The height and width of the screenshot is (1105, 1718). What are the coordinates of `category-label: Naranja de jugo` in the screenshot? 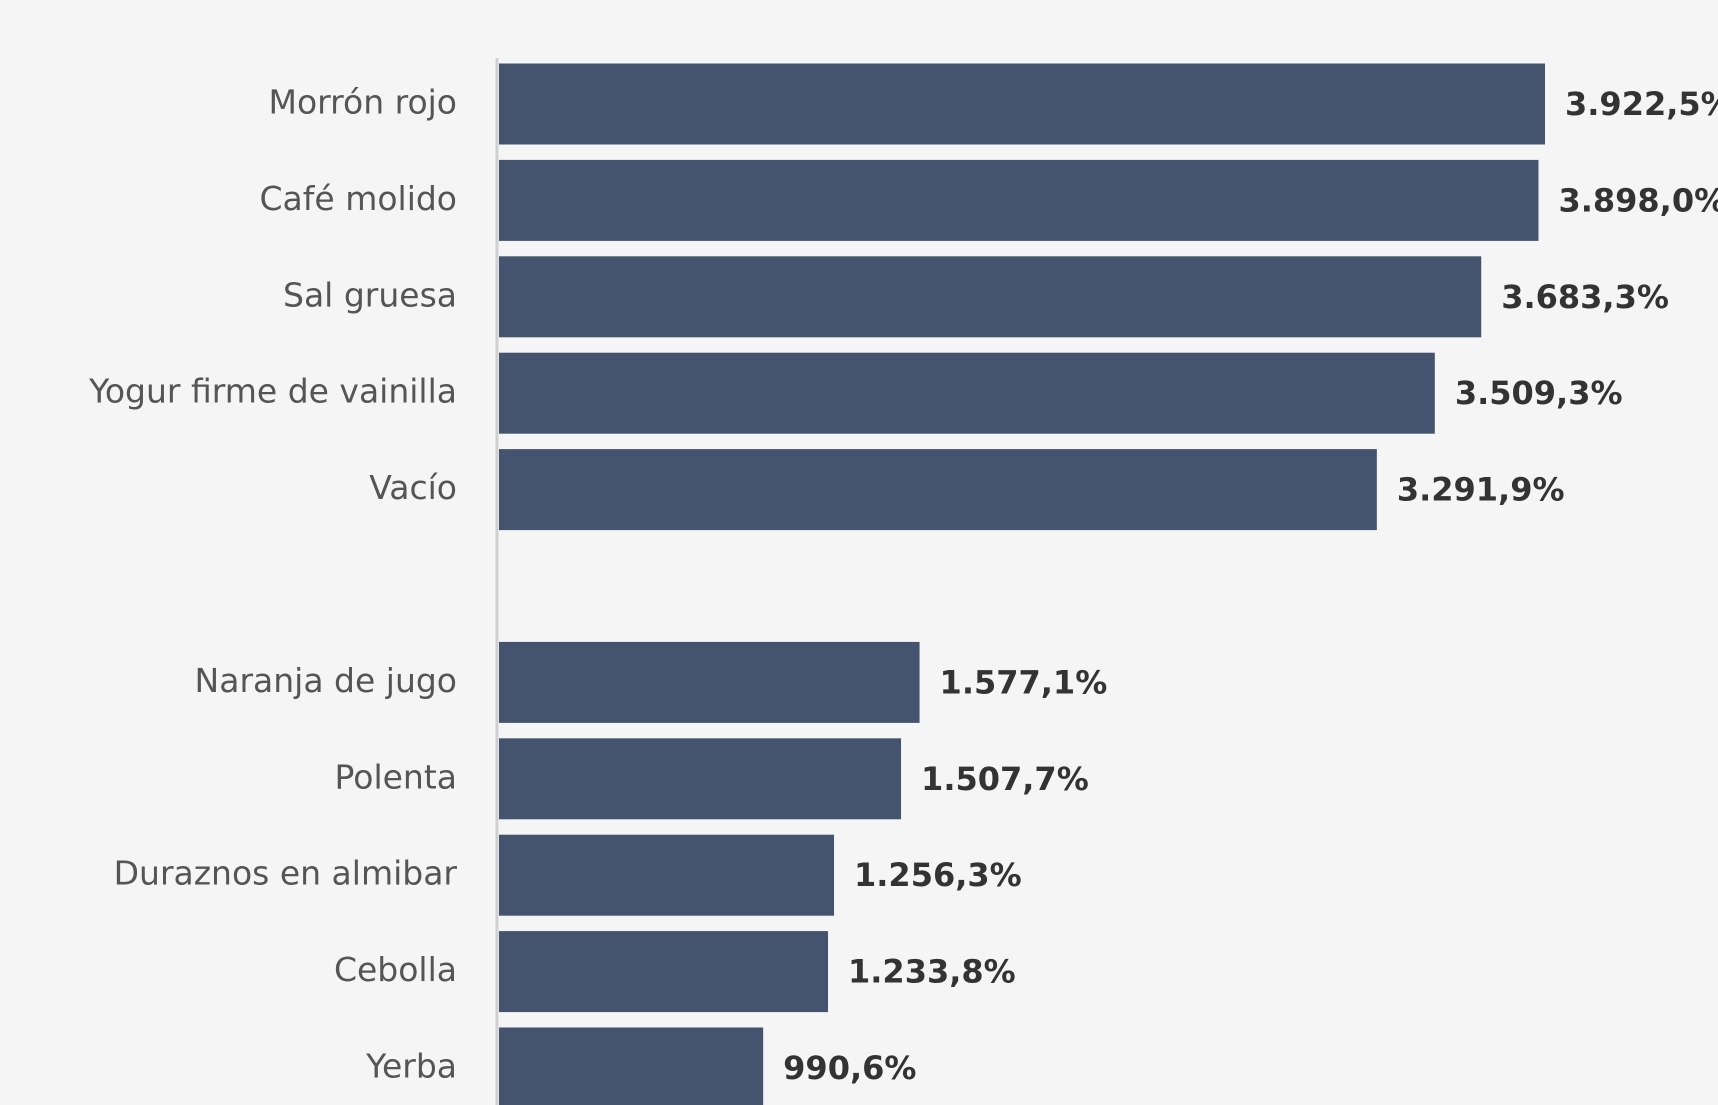 It's located at (326, 680).